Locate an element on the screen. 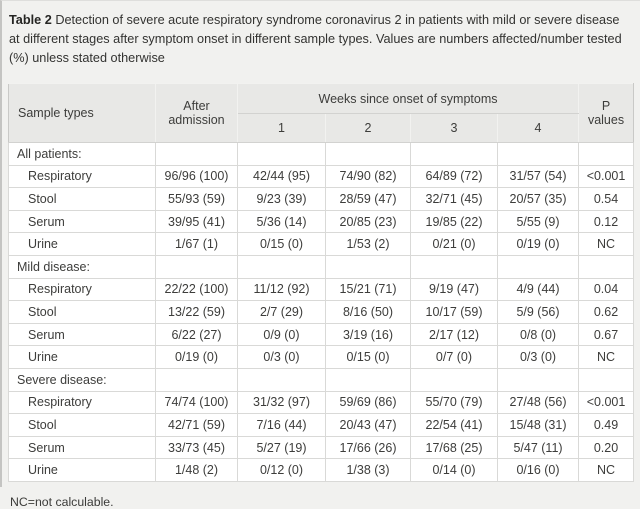  value-cell: 2/17 (12) is located at coordinates (454, 334).